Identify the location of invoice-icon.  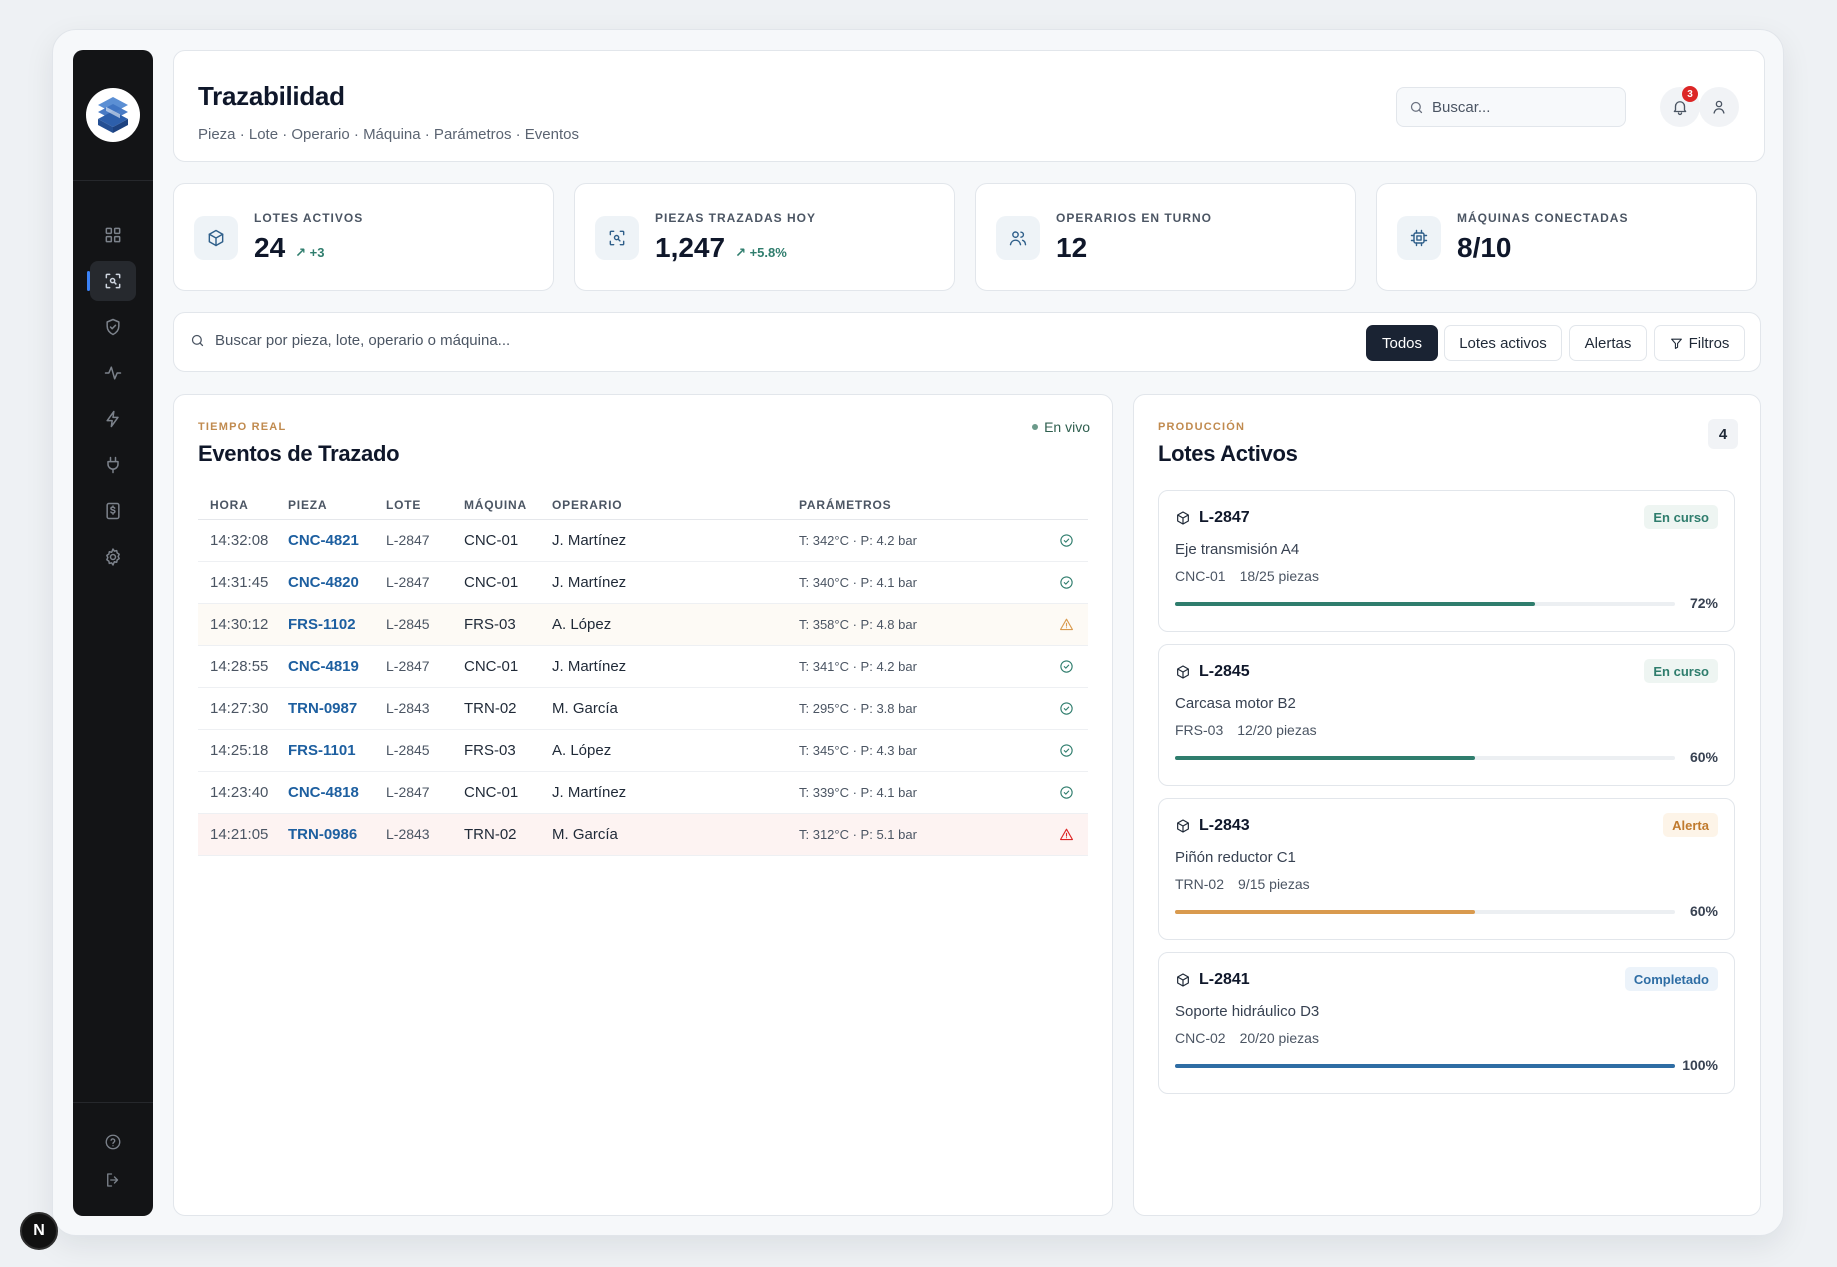
(113, 511).